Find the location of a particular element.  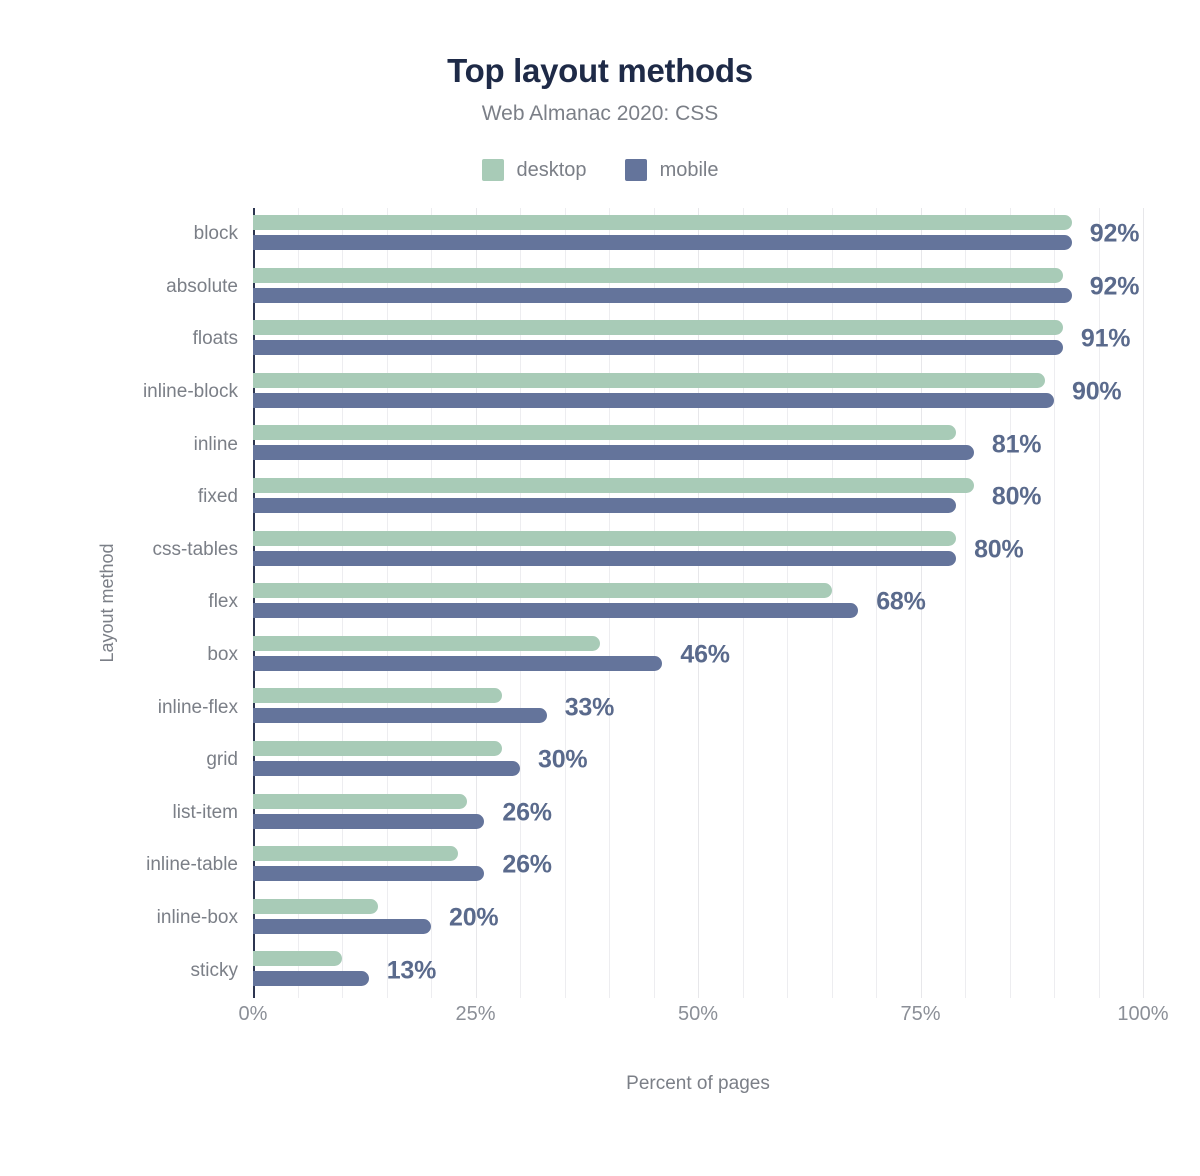

chart-subtitle: Web Almanac 2020: CSS is located at coordinates (600, 113).